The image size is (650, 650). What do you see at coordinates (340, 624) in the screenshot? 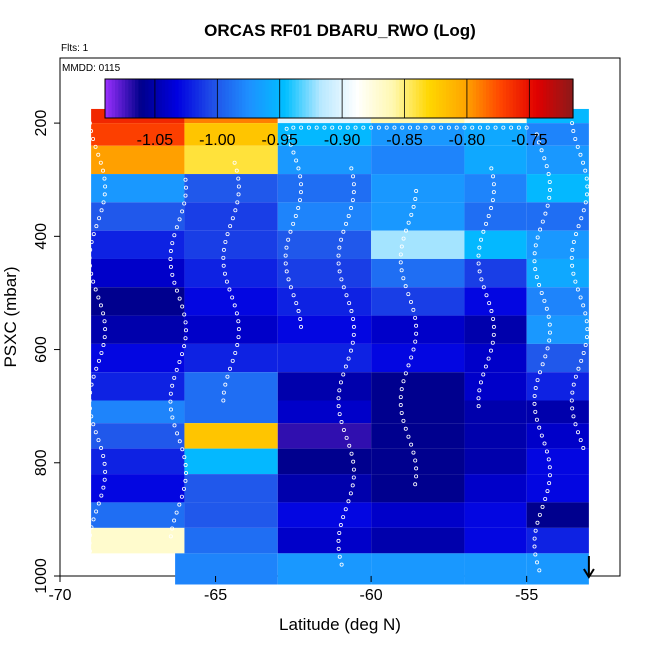
I see `x-axis-label: Latitude (deg N)` at bounding box center [340, 624].